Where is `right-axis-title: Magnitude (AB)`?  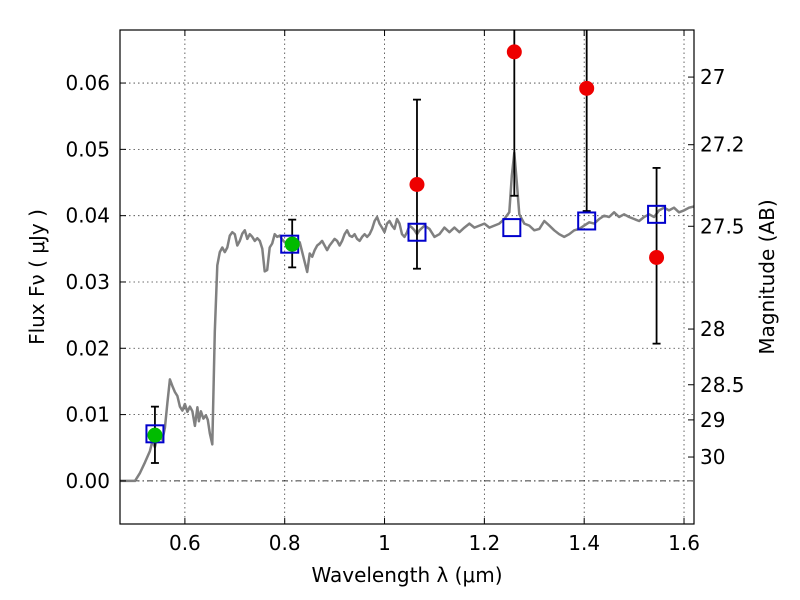
right-axis-title: Magnitude (AB) is located at coordinates (767, 276).